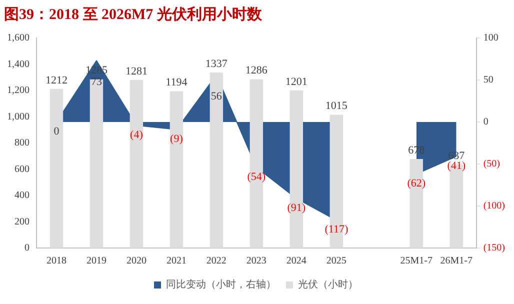 The width and height of the screenshot is (514, 304). Describe the element at coordinates (137, 134) in the screenshot. I see `data-label: (4)` at that location.